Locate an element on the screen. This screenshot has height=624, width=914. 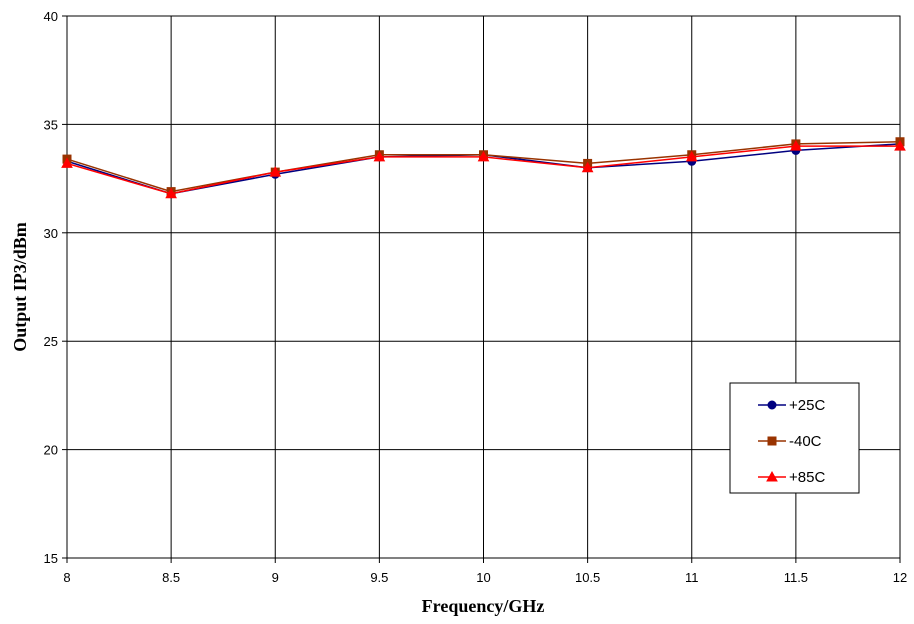
x-tick-label: 9.5 is located at coordinates (379, 577).